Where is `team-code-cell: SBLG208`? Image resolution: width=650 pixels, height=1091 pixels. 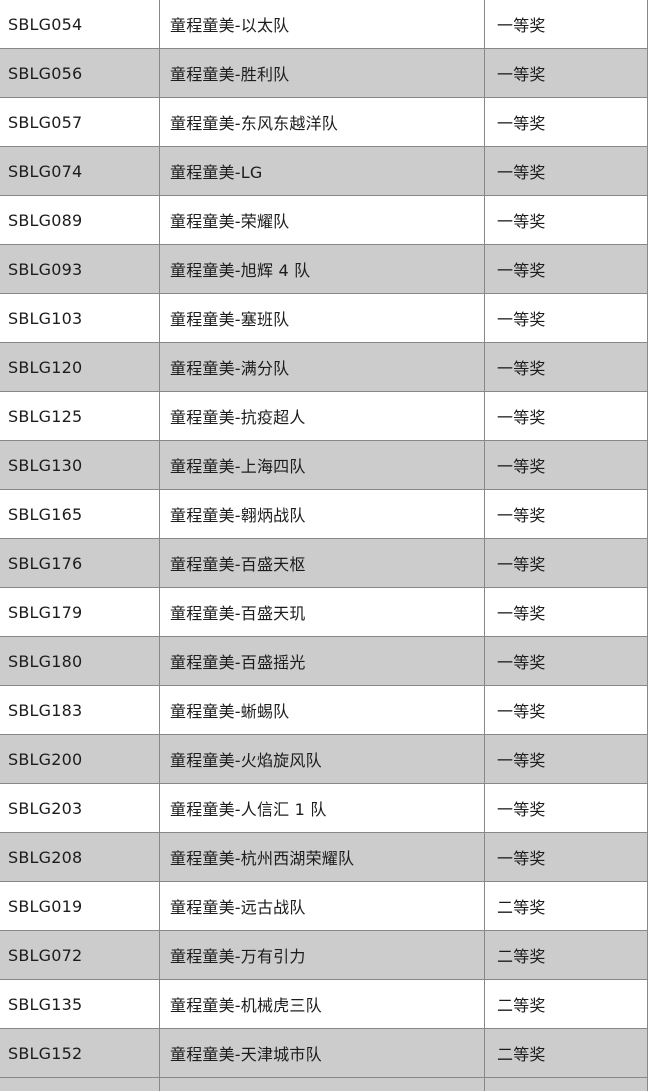 team-code-cell: SBLG208 is located at coordinates (80, 857).